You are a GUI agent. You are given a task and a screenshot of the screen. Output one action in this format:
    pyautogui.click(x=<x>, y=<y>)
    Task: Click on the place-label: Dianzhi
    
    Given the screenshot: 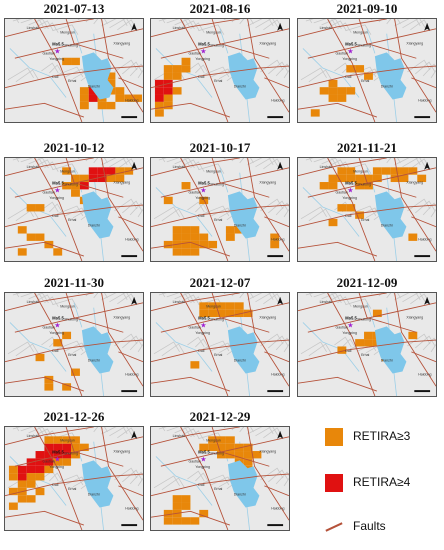 What is the action you would take?
    pyautogui.click(x=387, y=226)
    